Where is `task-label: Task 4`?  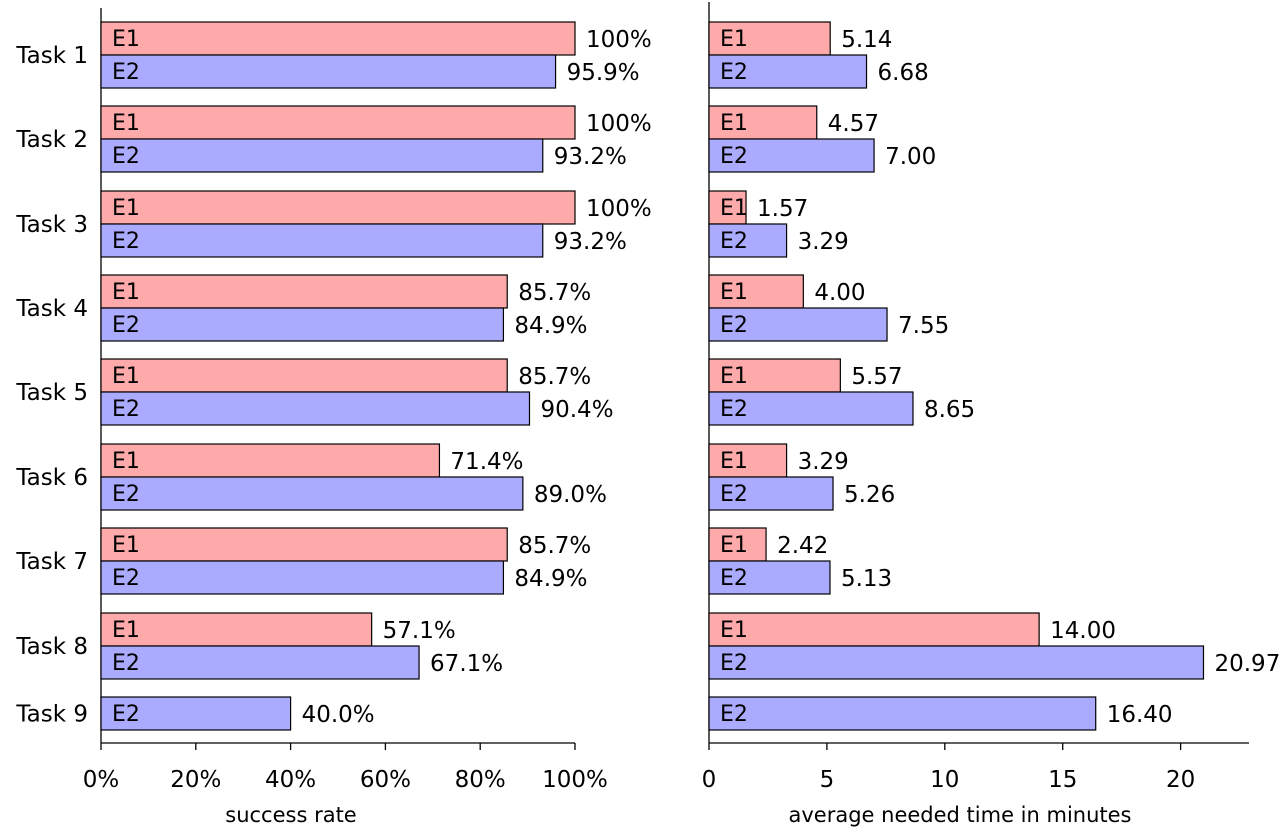
task-label: Task 4 is located at coordinates (51, 309).